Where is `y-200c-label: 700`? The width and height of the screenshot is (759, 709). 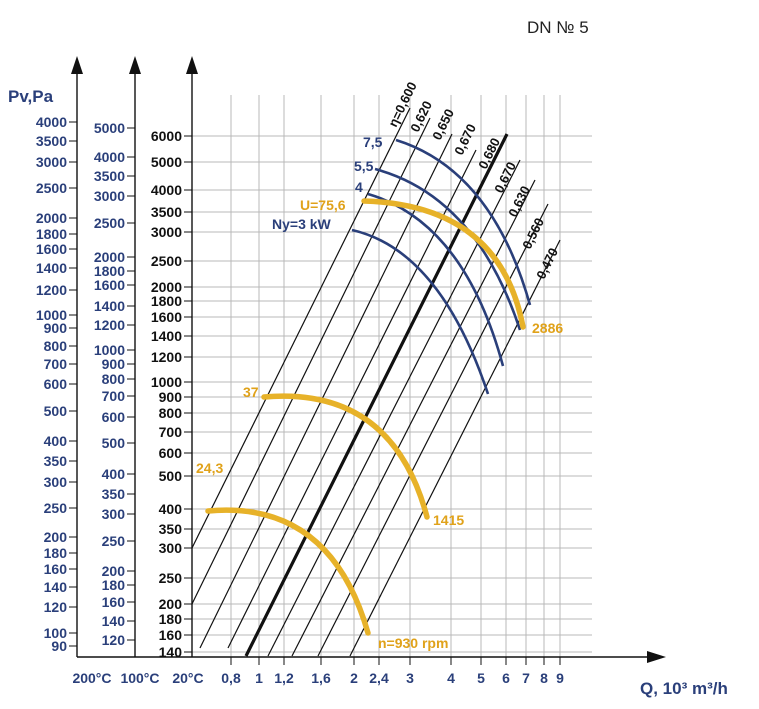 y-200c-label: 700 is located at coordinates (56, 364).